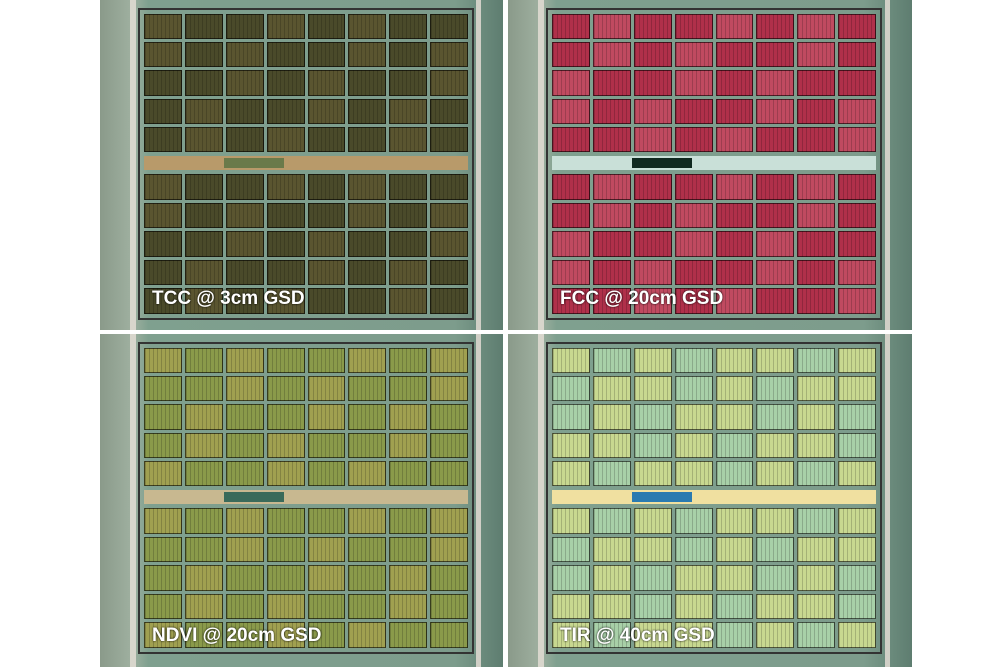 The width and height of the screenshot is (1000, 667). Describe the element at coordinates (887, 165) in the screenshot. I see `road` at that location.